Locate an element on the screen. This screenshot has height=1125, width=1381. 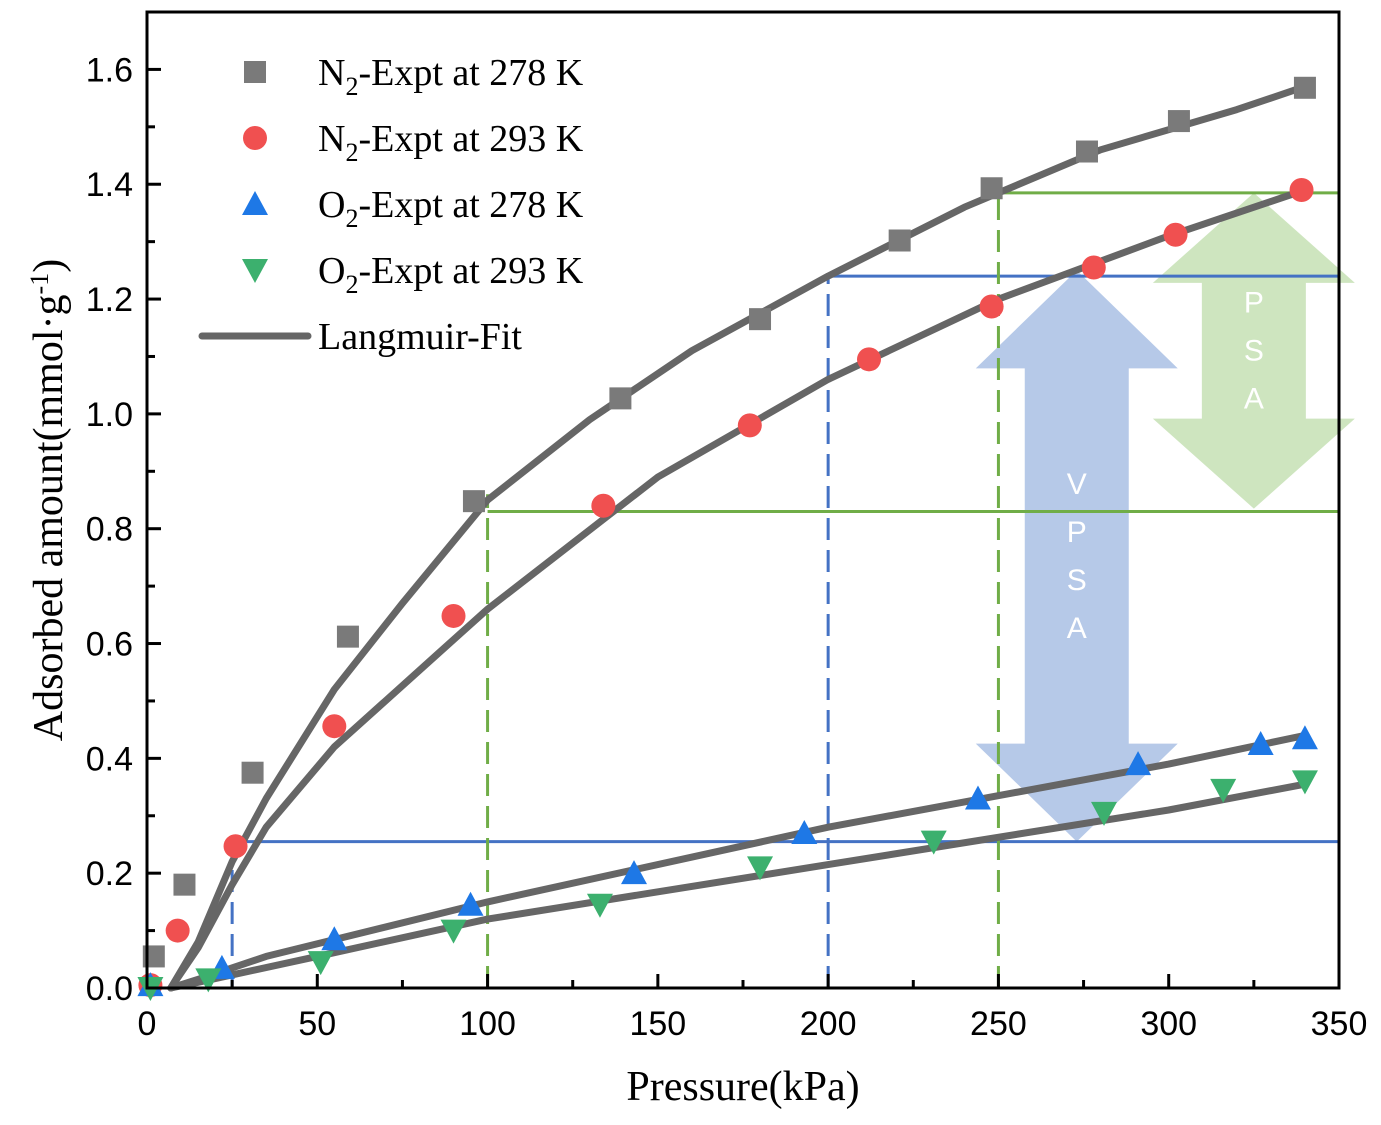
y-tick-label: 0.4 is located at coordinates (109, 759).